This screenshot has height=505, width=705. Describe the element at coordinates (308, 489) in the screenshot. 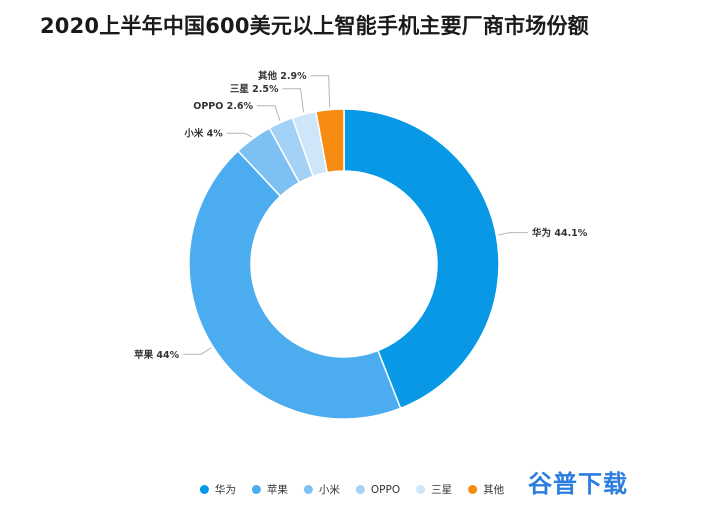

I see `legend-swatch-小米` at that location.